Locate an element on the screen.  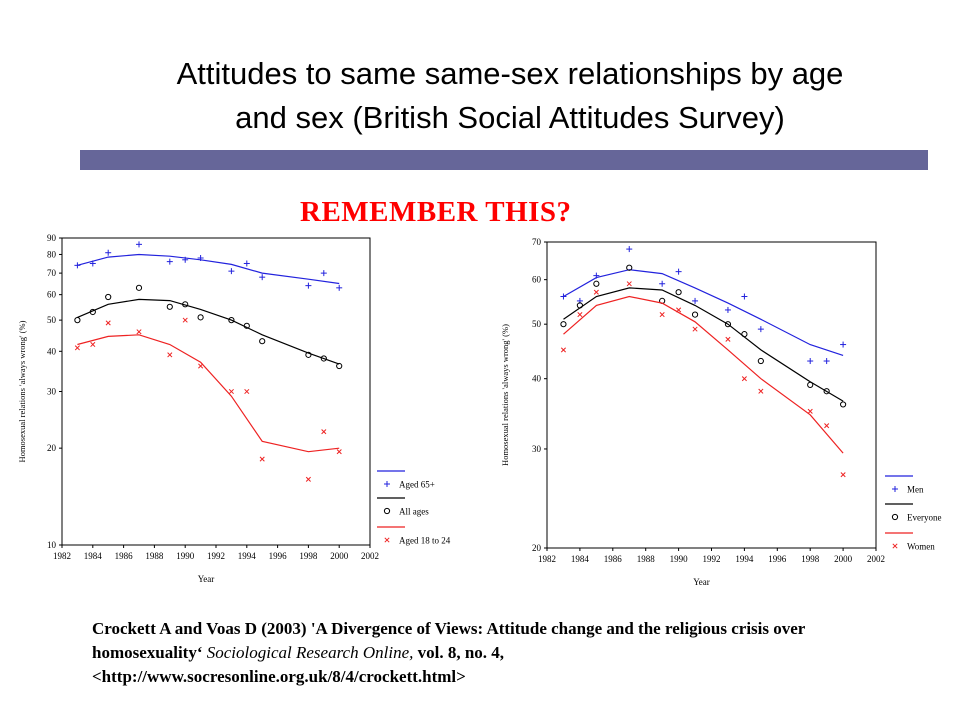
legend-label: Aged 18 to 24 is located at coordinates (425, 541).